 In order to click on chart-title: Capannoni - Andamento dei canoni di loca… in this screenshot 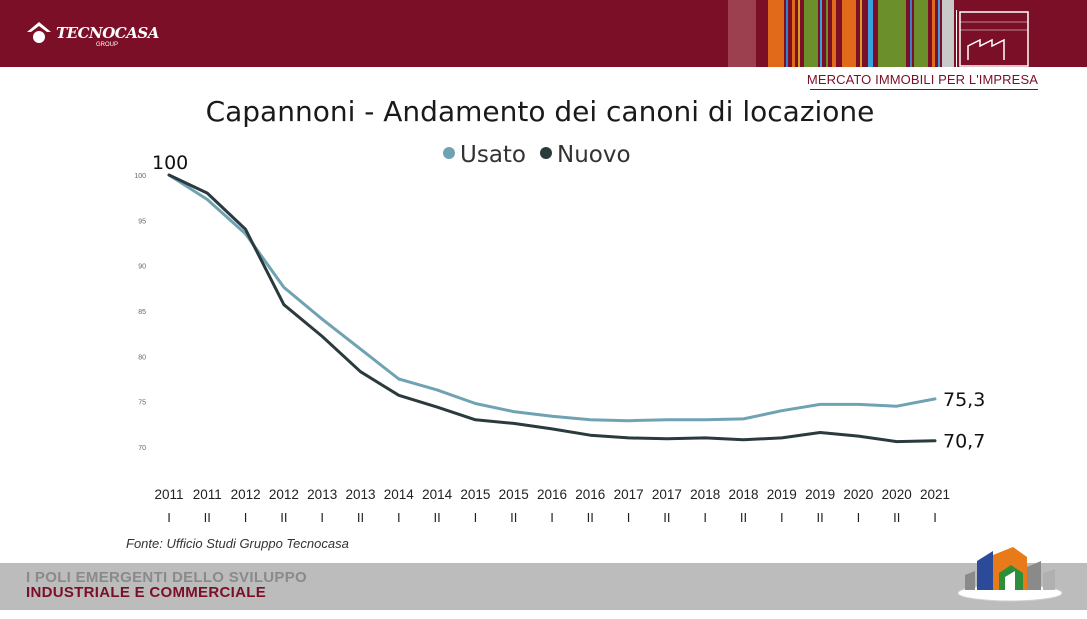, I will do `click(540, 111)`.